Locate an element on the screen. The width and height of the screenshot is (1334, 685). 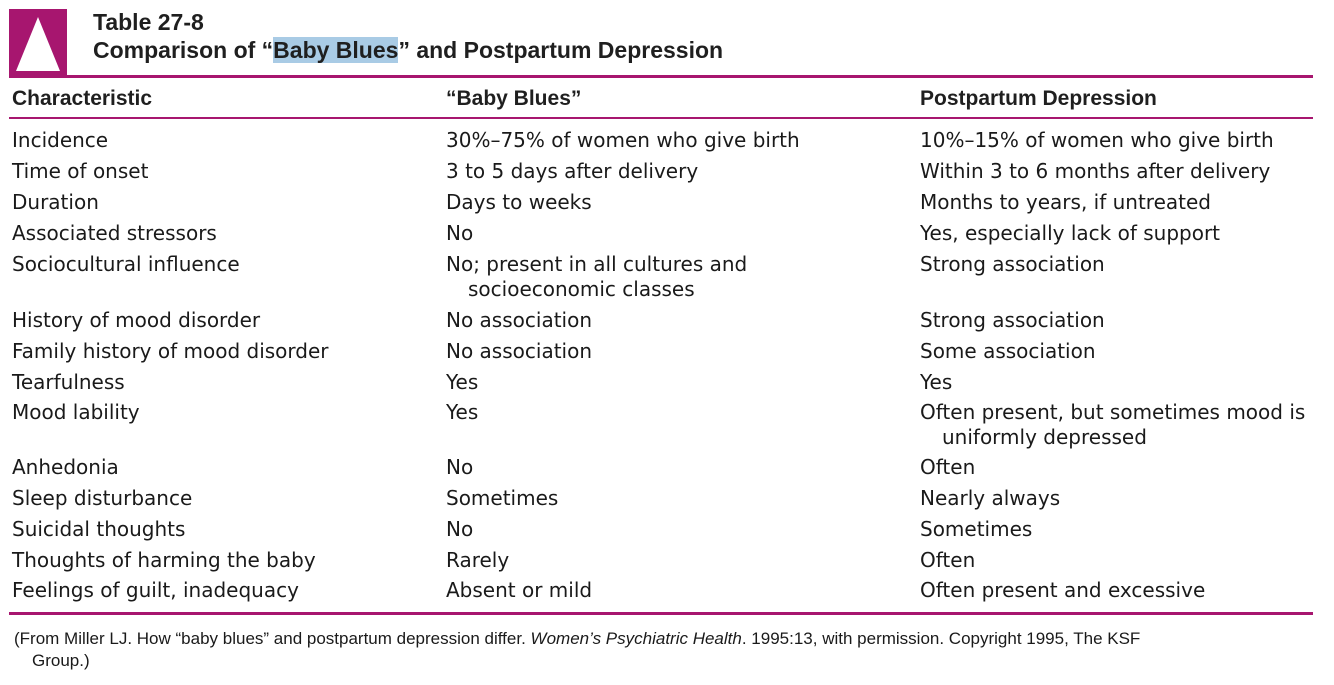
characteristic-cell: History of mood disorder is located at coordinates (136, 320).